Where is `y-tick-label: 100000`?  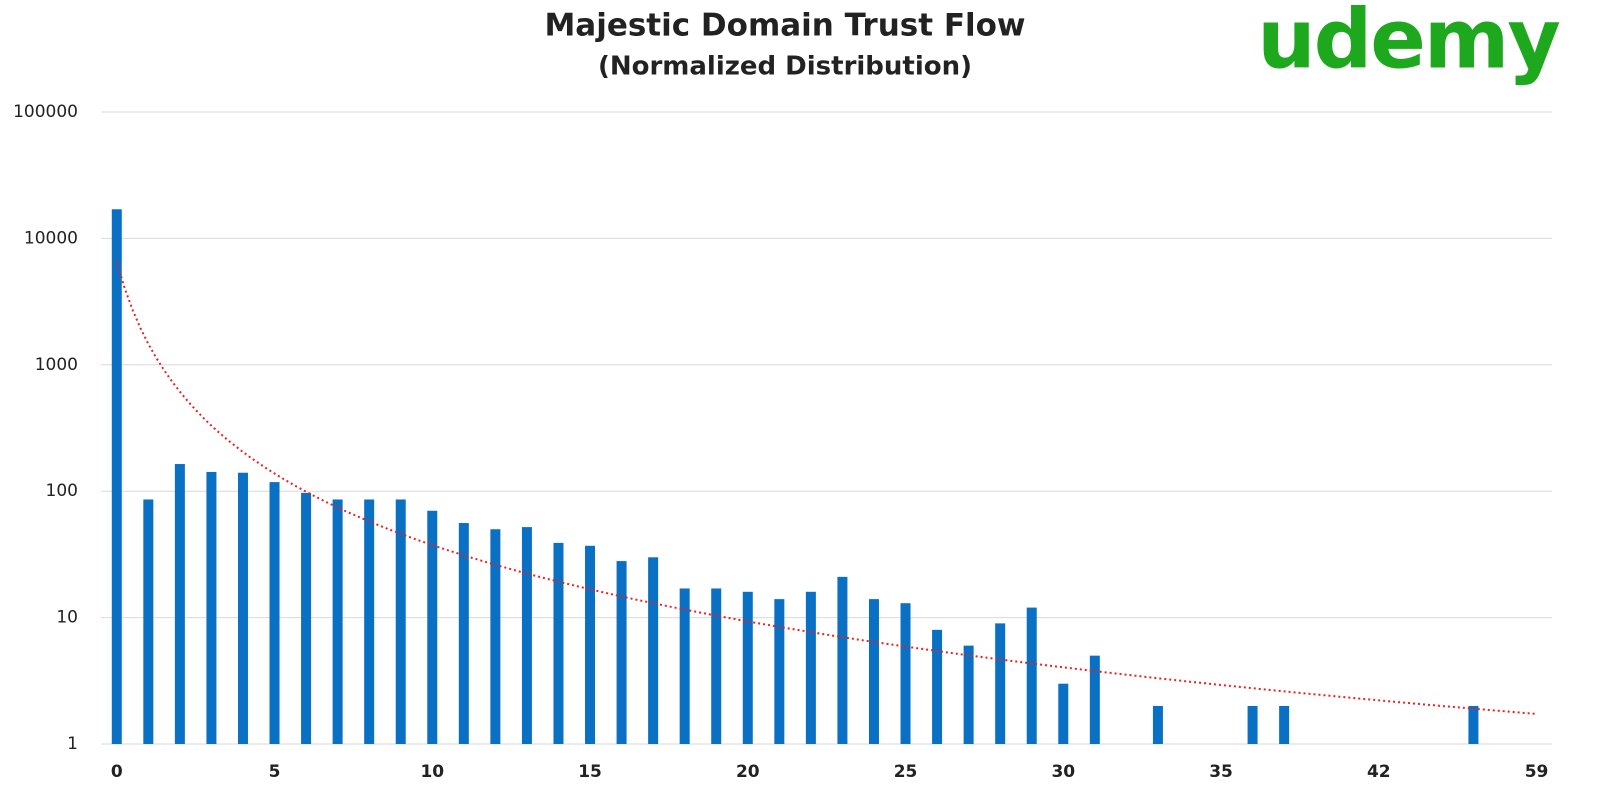
y-tick-label: 100000 is located at coordinates (45, 112).